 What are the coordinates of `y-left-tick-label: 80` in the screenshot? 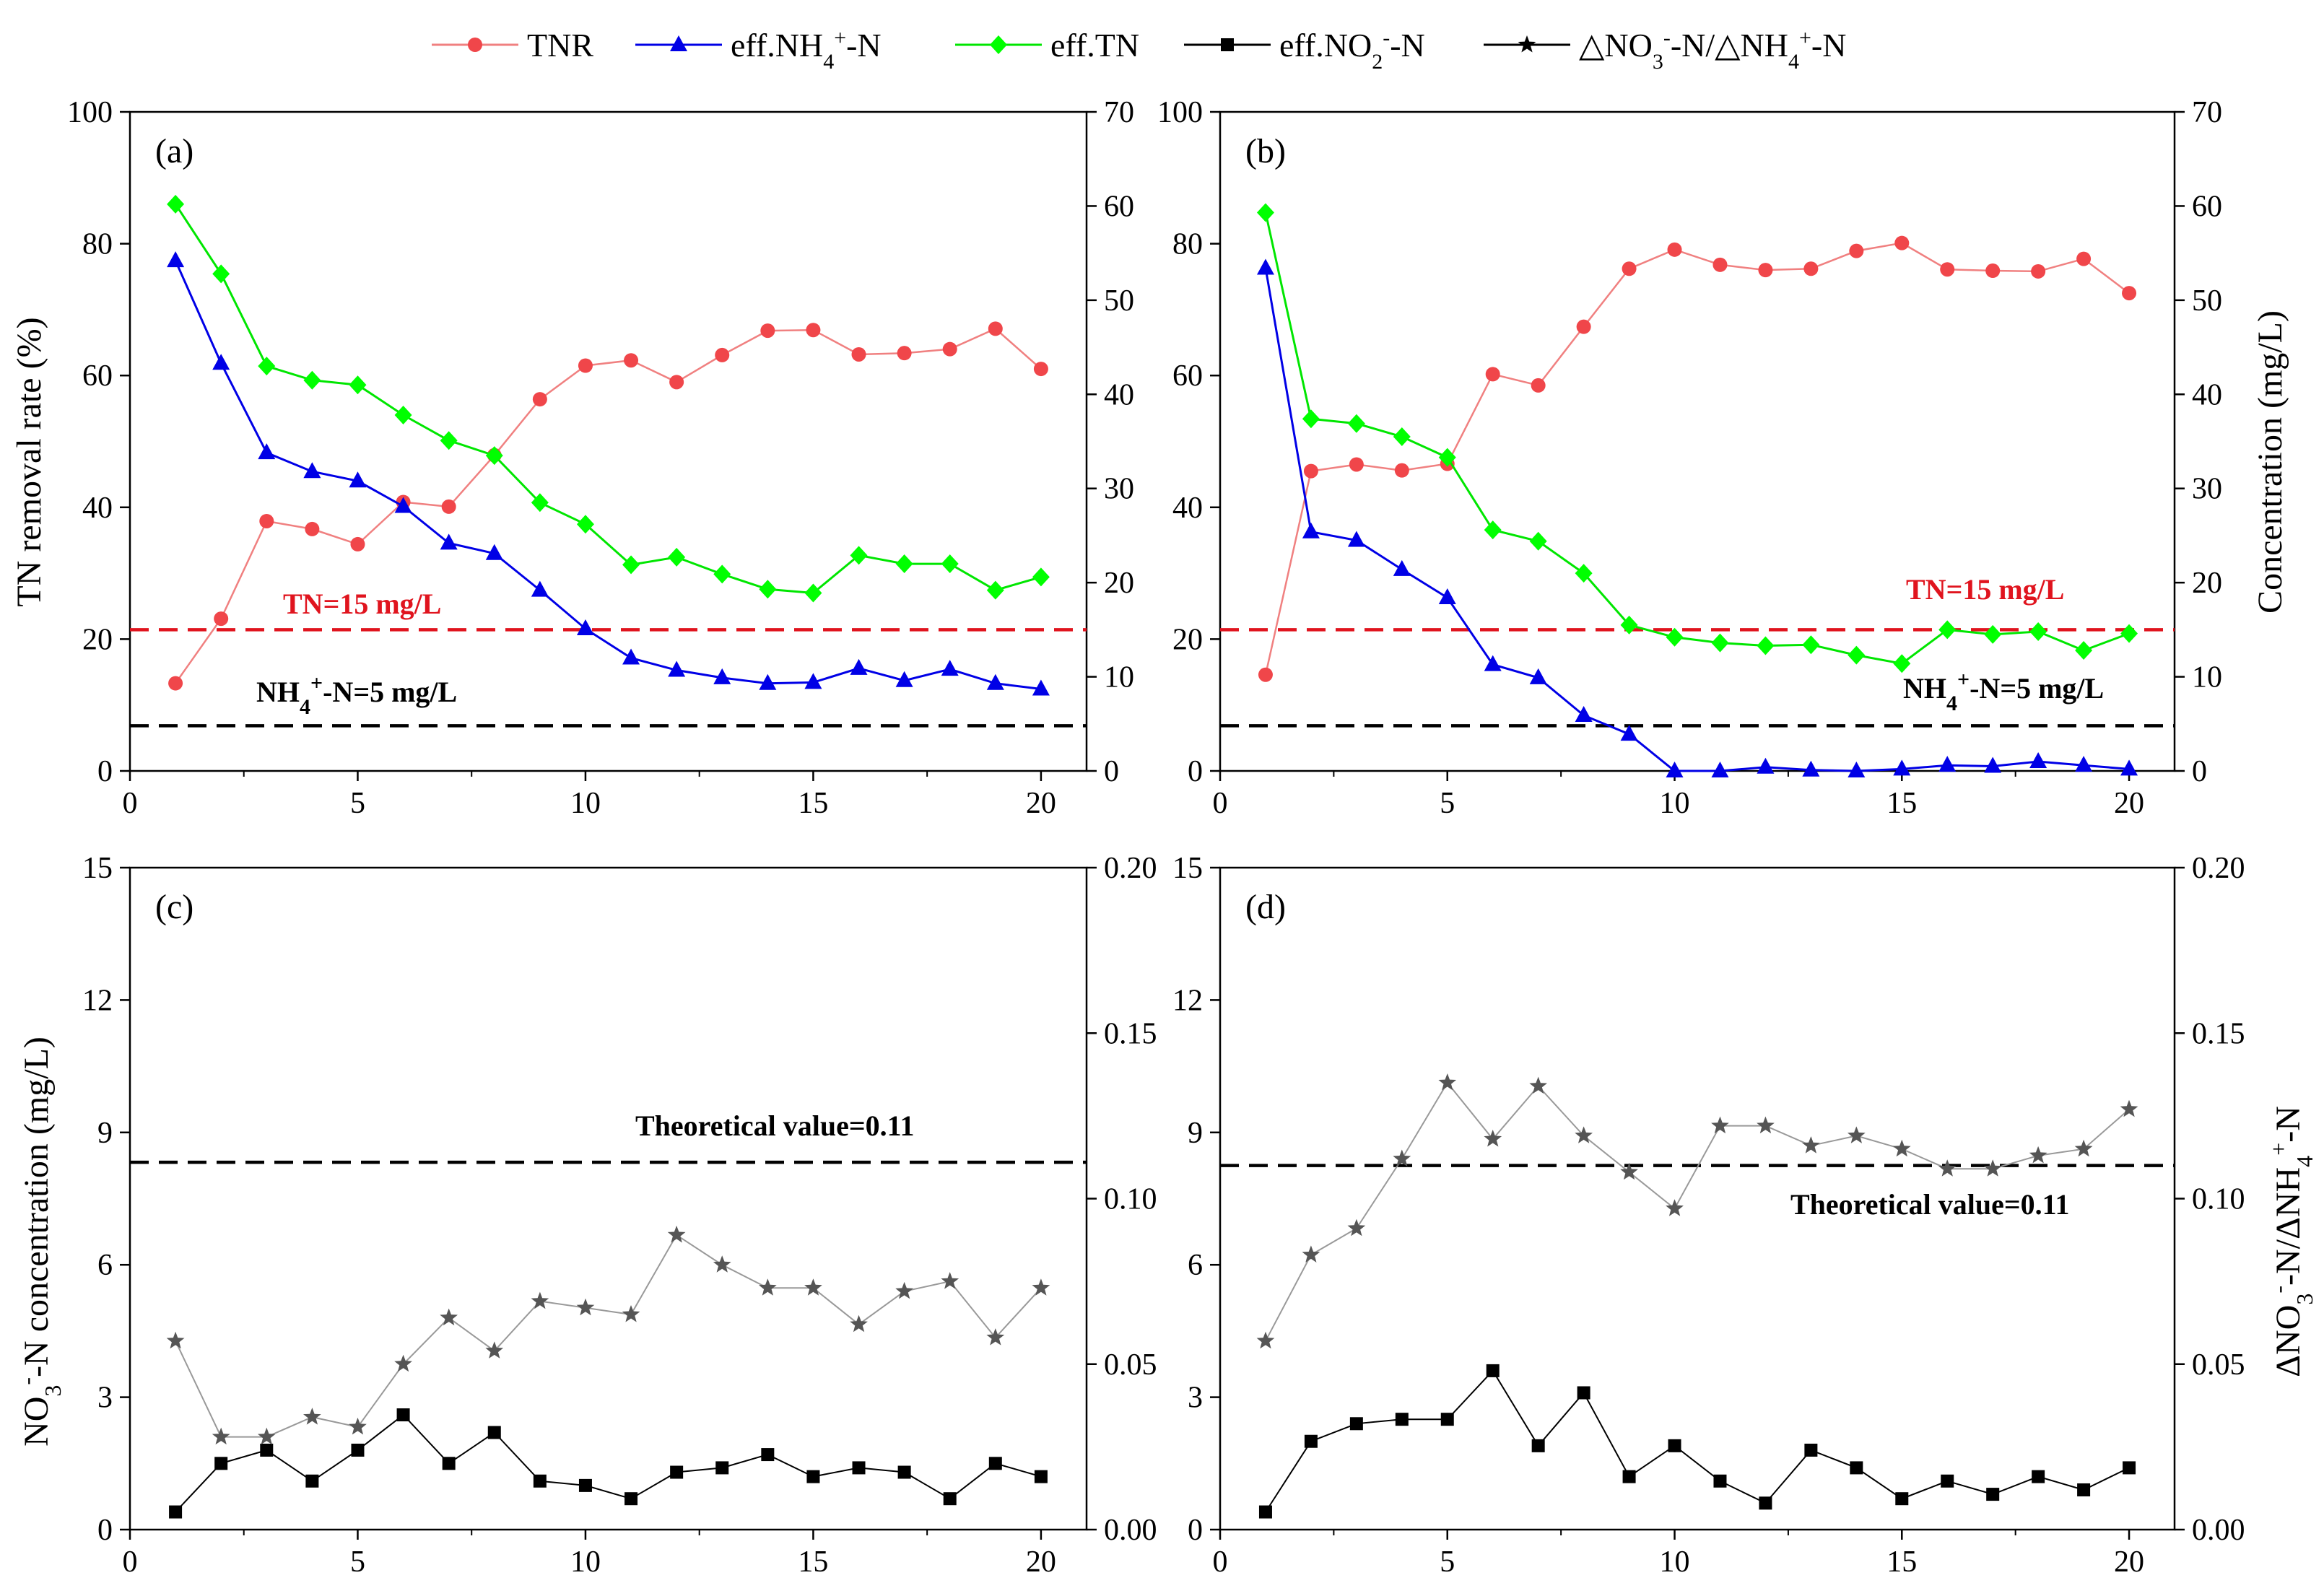 It's located at (1187, 245).